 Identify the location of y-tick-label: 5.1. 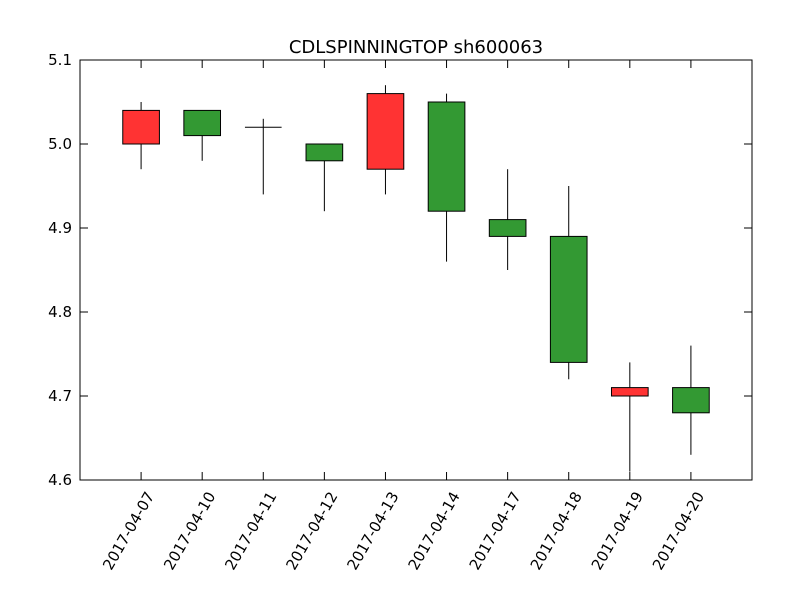
(60, 60).